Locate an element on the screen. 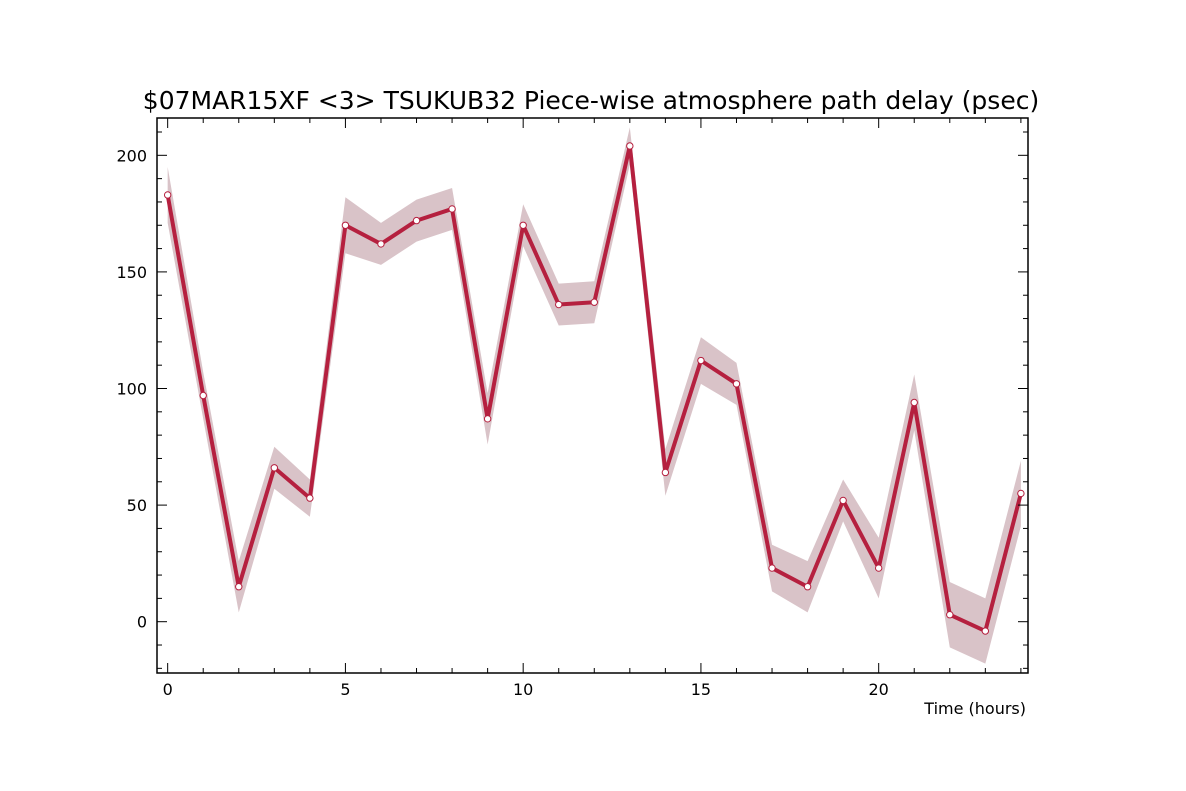  x-tick-label: 20 is located at coordinates (879, 689).